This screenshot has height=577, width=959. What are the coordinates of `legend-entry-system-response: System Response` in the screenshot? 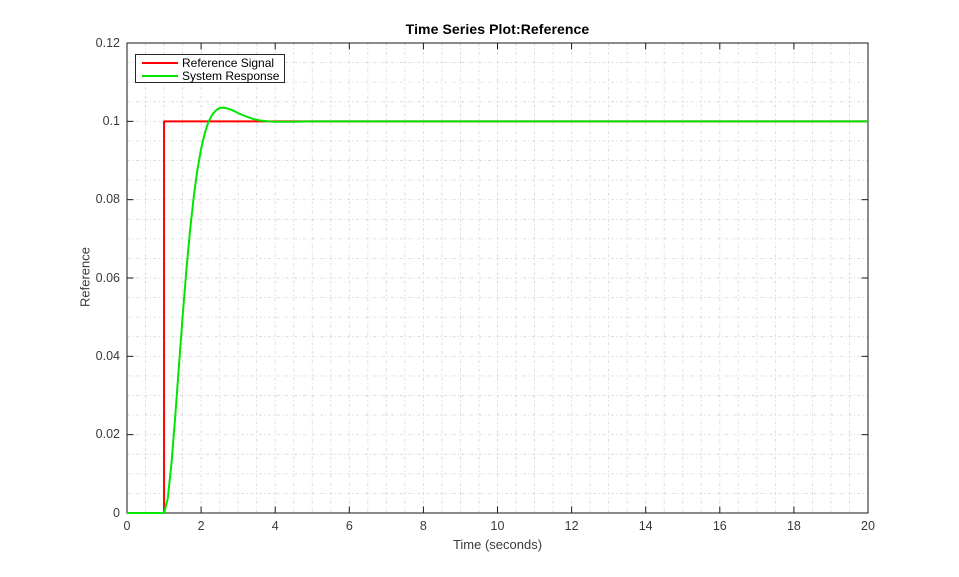 It's located at (211, 75).